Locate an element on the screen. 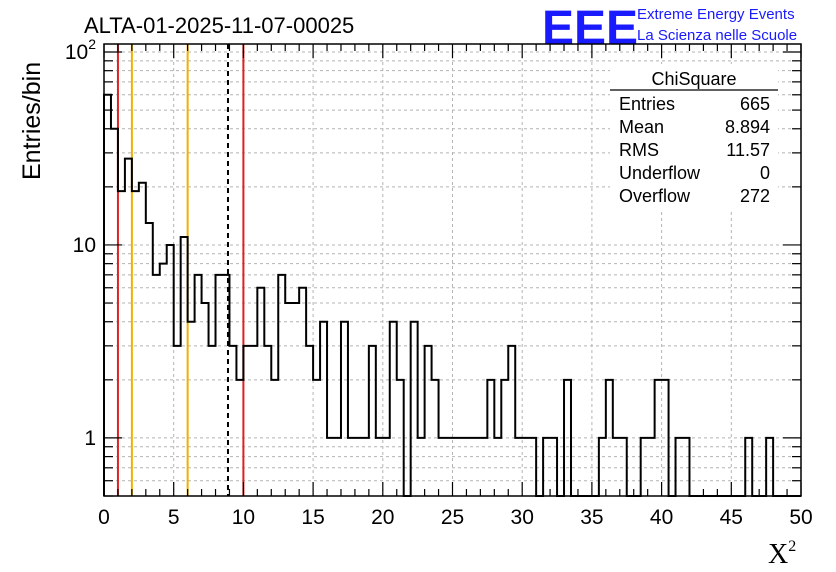 Image resolution: width=836 pixels, height=572 pixels. stats-label: RMS is located at coordinates (639, 150).